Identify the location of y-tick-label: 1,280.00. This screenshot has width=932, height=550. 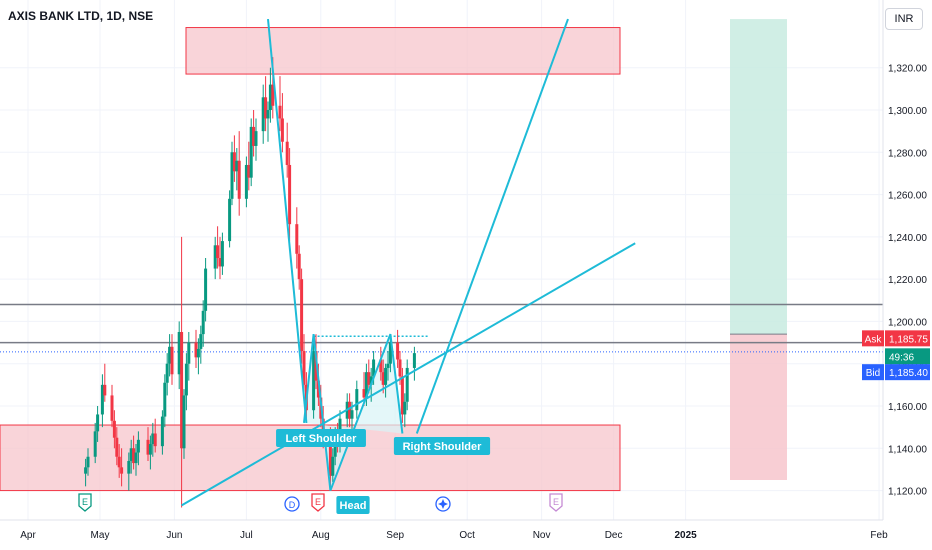
(907, 153).